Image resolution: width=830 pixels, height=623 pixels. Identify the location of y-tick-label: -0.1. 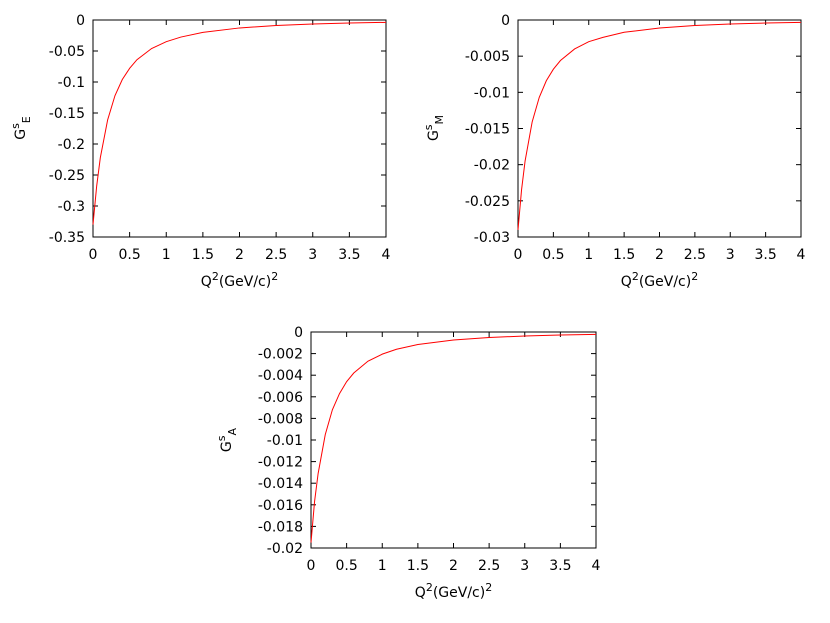
(71, 83).